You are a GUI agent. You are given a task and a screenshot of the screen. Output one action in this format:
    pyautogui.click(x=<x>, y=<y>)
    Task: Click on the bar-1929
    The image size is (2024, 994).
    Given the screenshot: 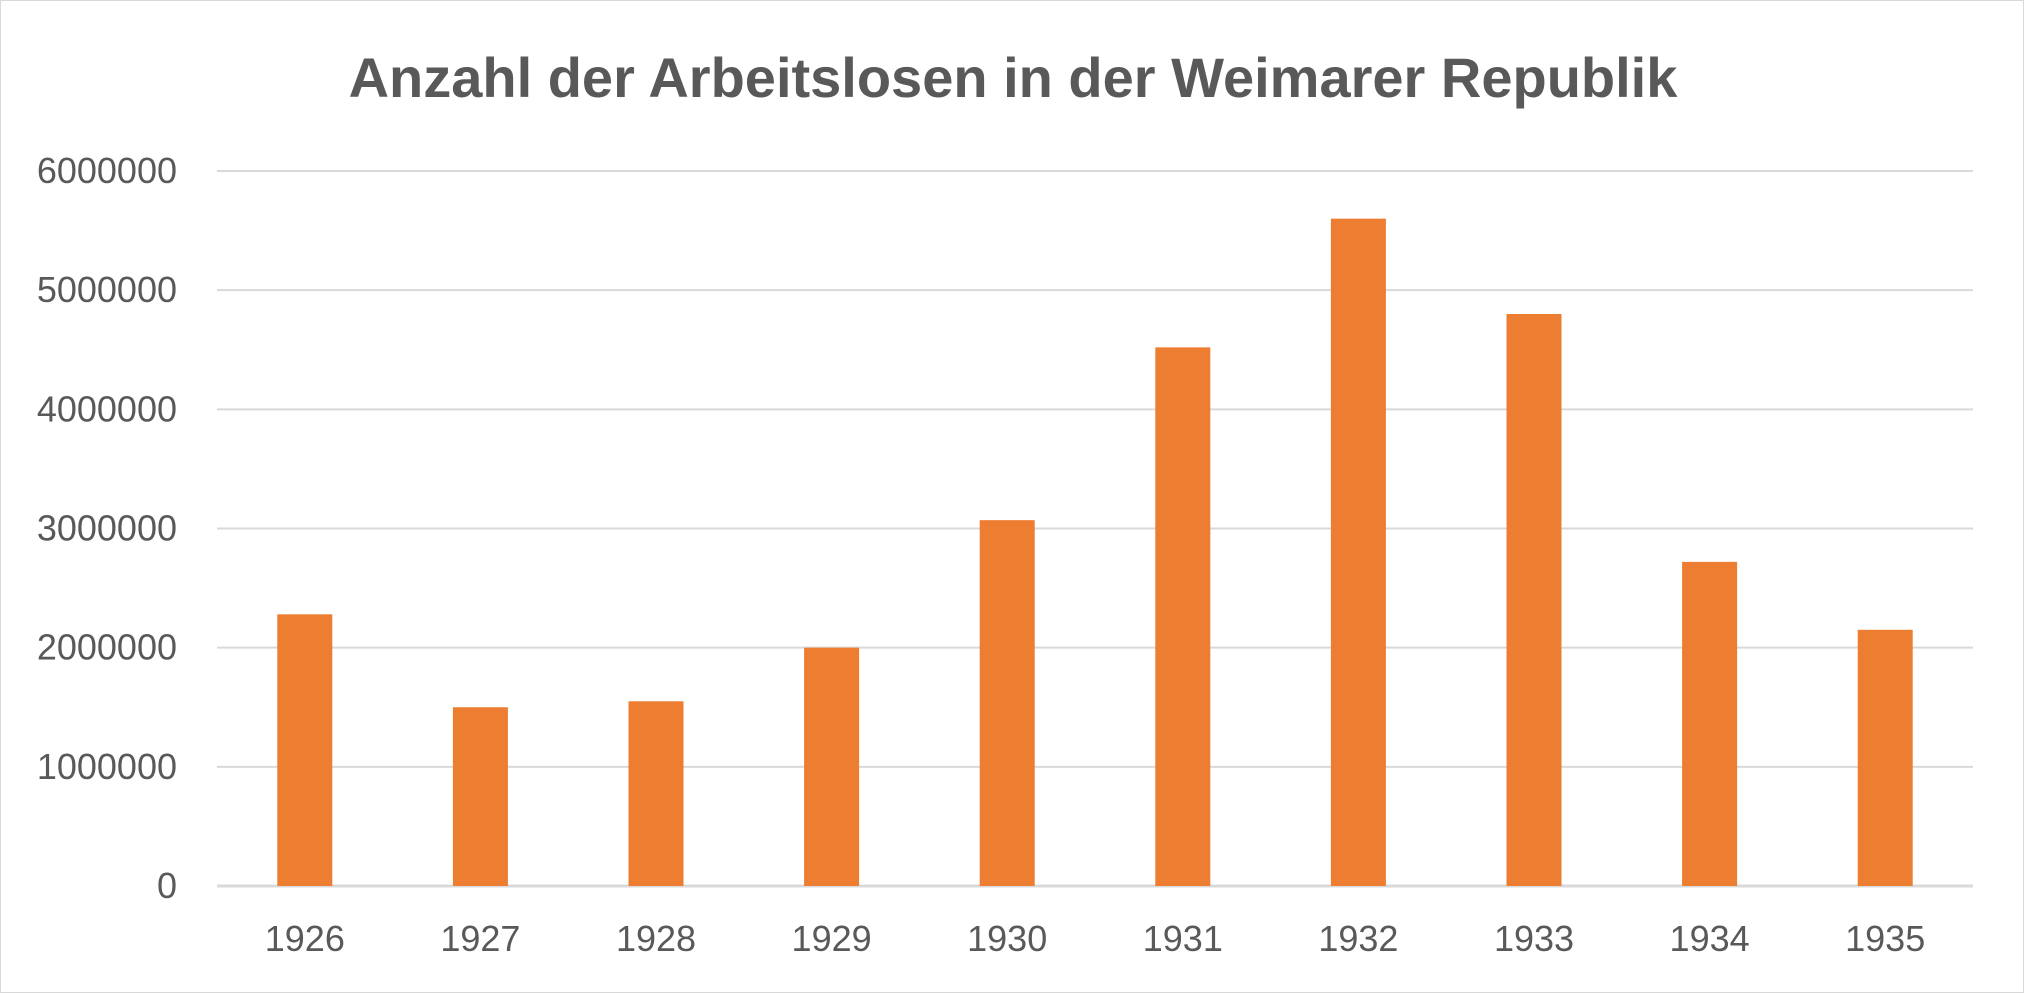 What is the action you would take?
    pyautogui.click(x=832, y=766)
    